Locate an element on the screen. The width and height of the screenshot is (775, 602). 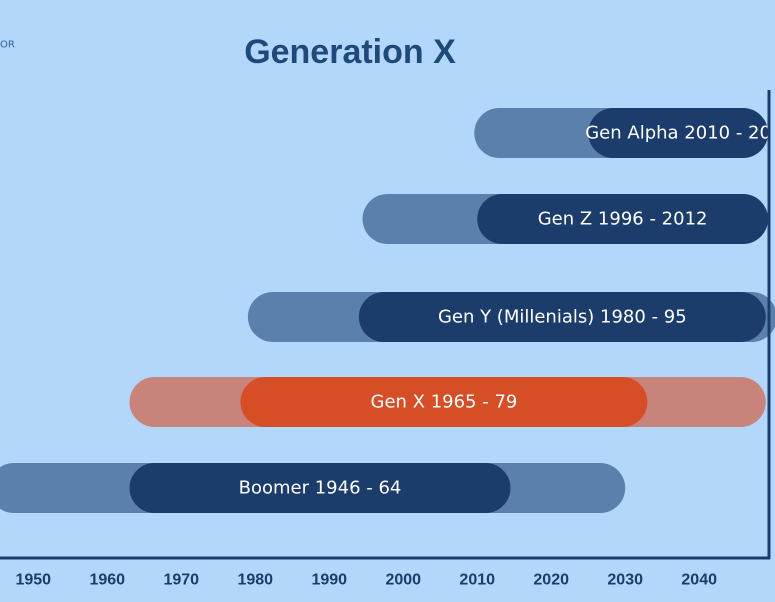
x-tick-label: 2020 is located at coordinates (551, 580).